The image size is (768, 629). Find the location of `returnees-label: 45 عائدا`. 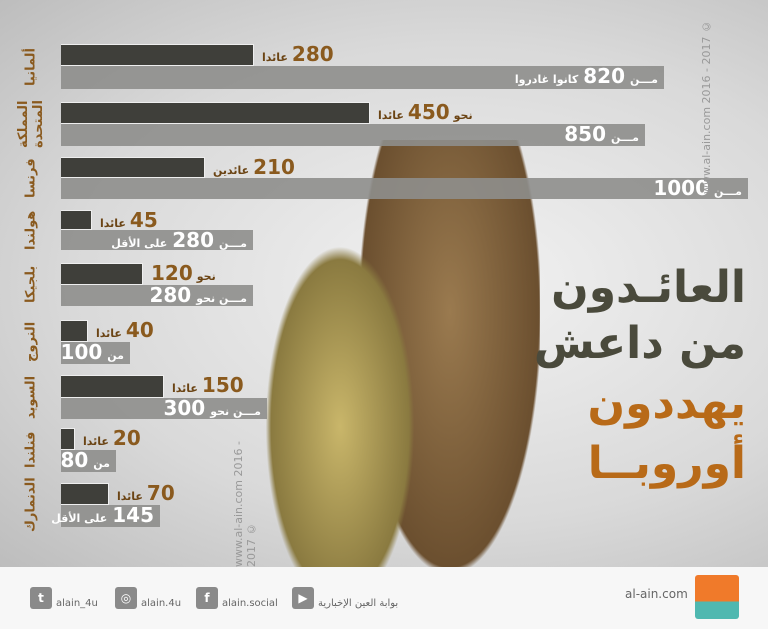

returnees-label: 45 عائدا is located at coordinates (129, 220).